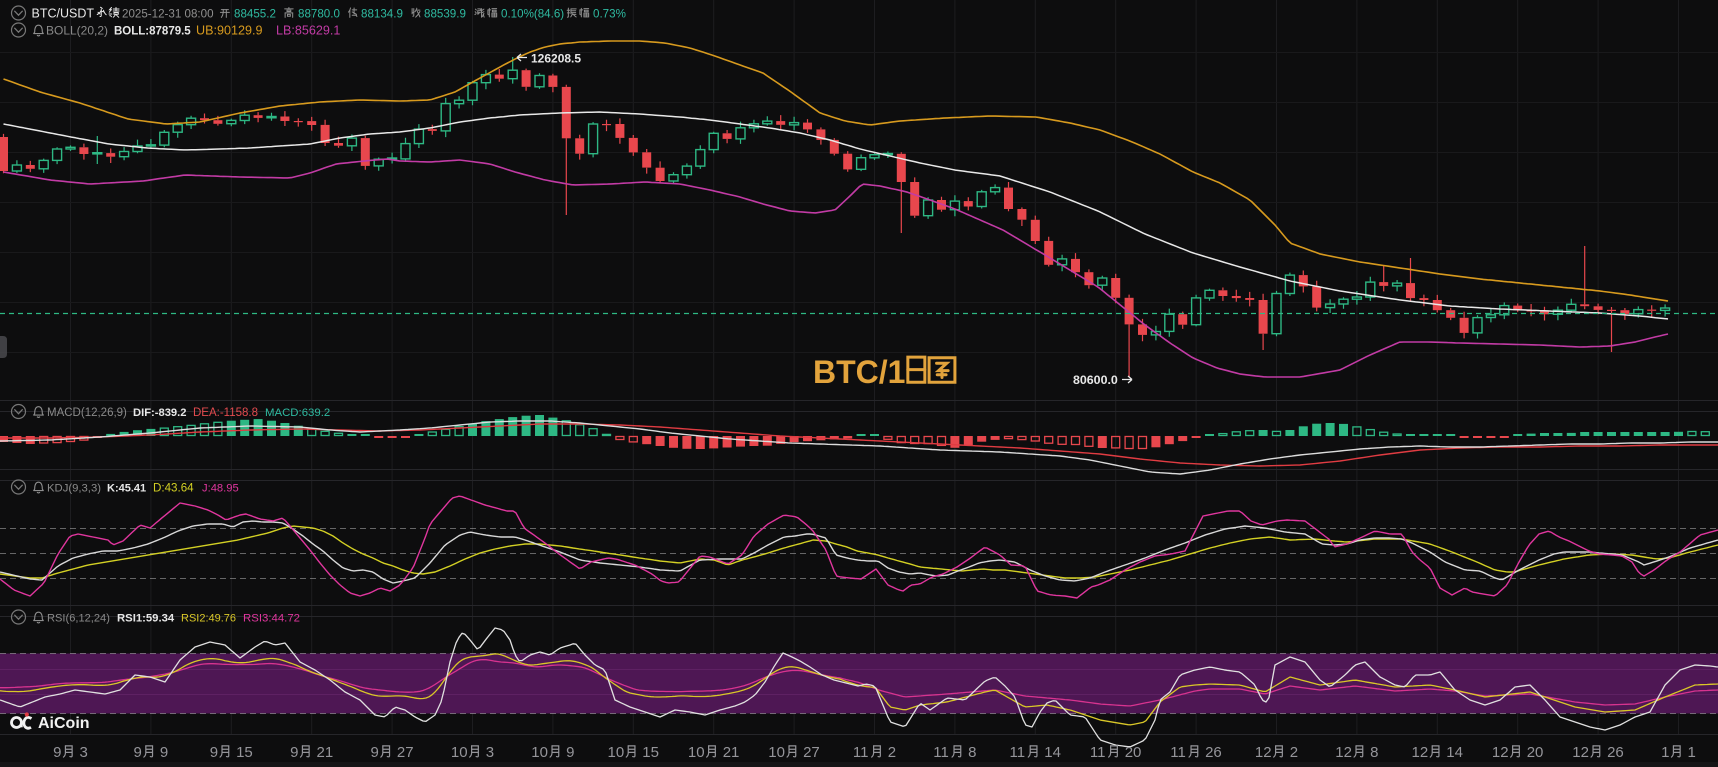 This screenshot has width=1718, height=767. Describe the element at coordinates (609, 14) in the screenshot. I see `svg-text: 0.73%` at that location.